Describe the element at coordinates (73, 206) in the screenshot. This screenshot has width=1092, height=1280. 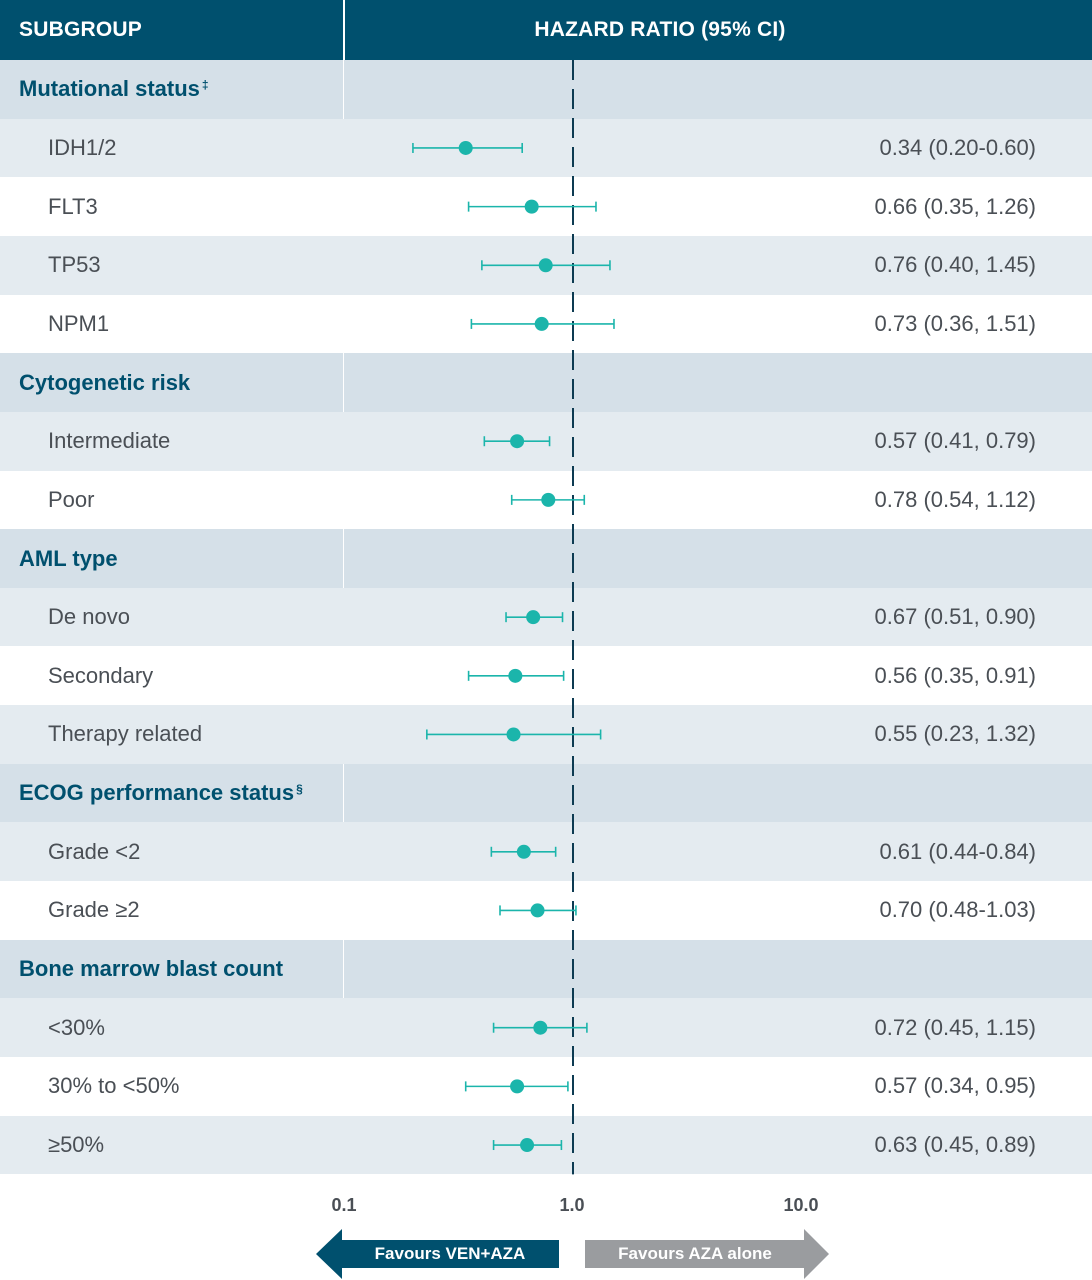
I see `subgroup-label: FLT3` at that location.